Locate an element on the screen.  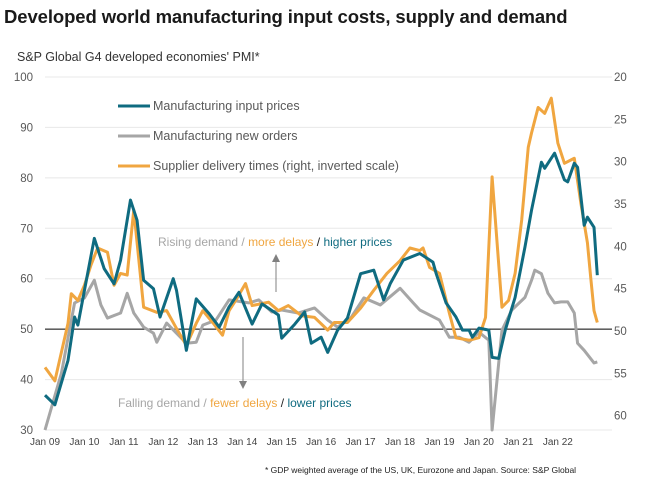
legend-label-input-prices: Manufacturing input prices is located at coordinates (226, 106).